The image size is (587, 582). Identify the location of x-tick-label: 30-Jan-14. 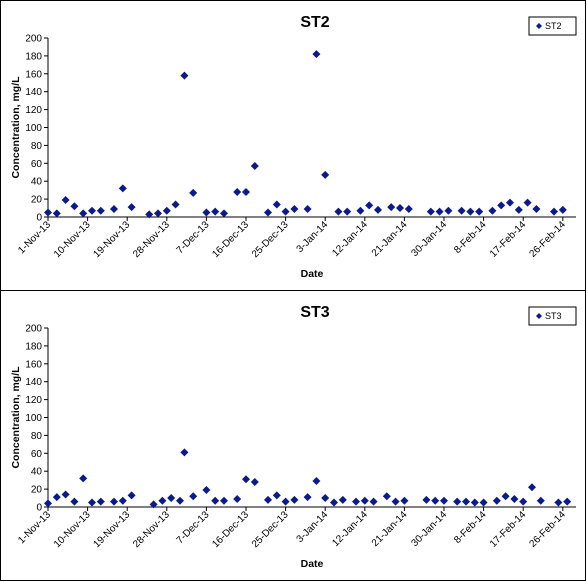
(430, 239).